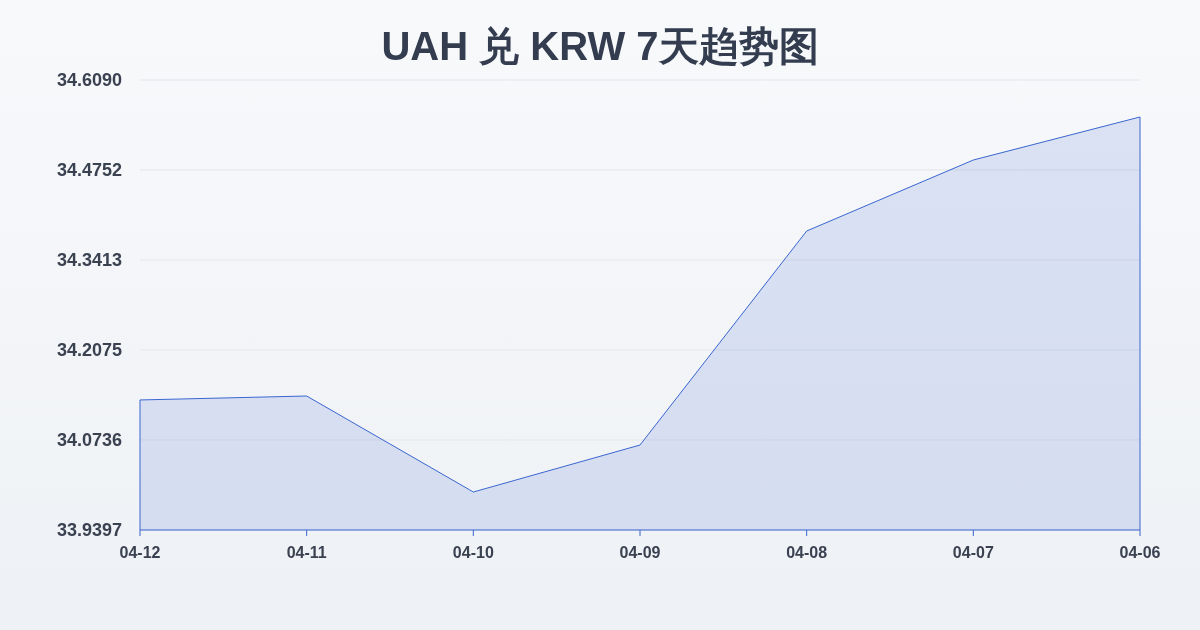 This screenshot has height=630, width=1200. What do you see at coordinates (89, 349) in the screenshot?
I see `y-tick-label: 34.2075` at bounding box center [89, 349].